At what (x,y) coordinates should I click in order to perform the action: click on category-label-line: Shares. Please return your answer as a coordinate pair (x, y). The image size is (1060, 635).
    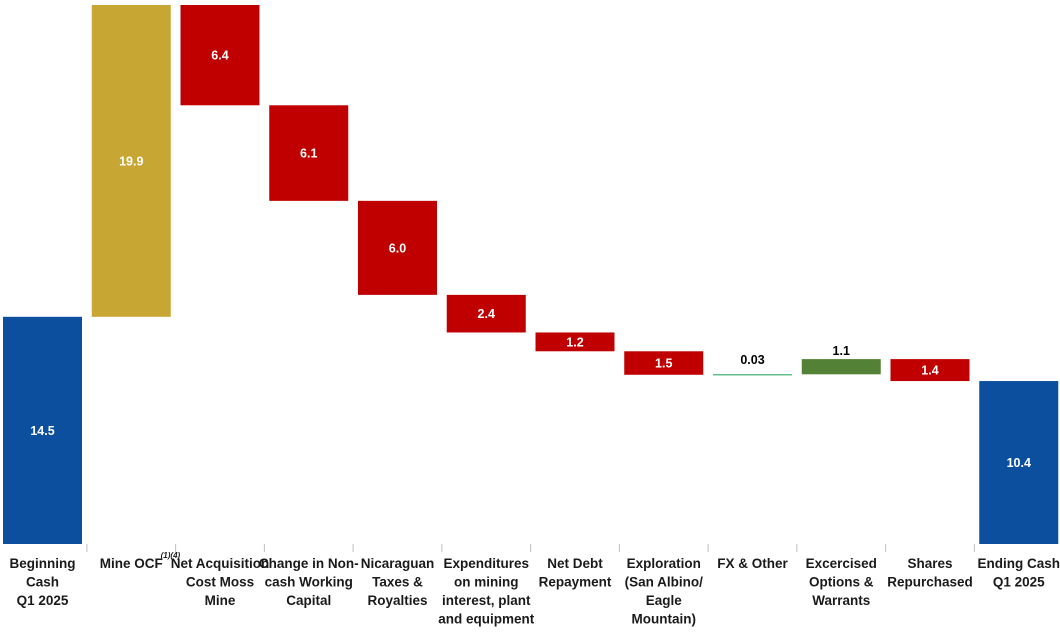
    Looking at the image, I should click on (929, 563).